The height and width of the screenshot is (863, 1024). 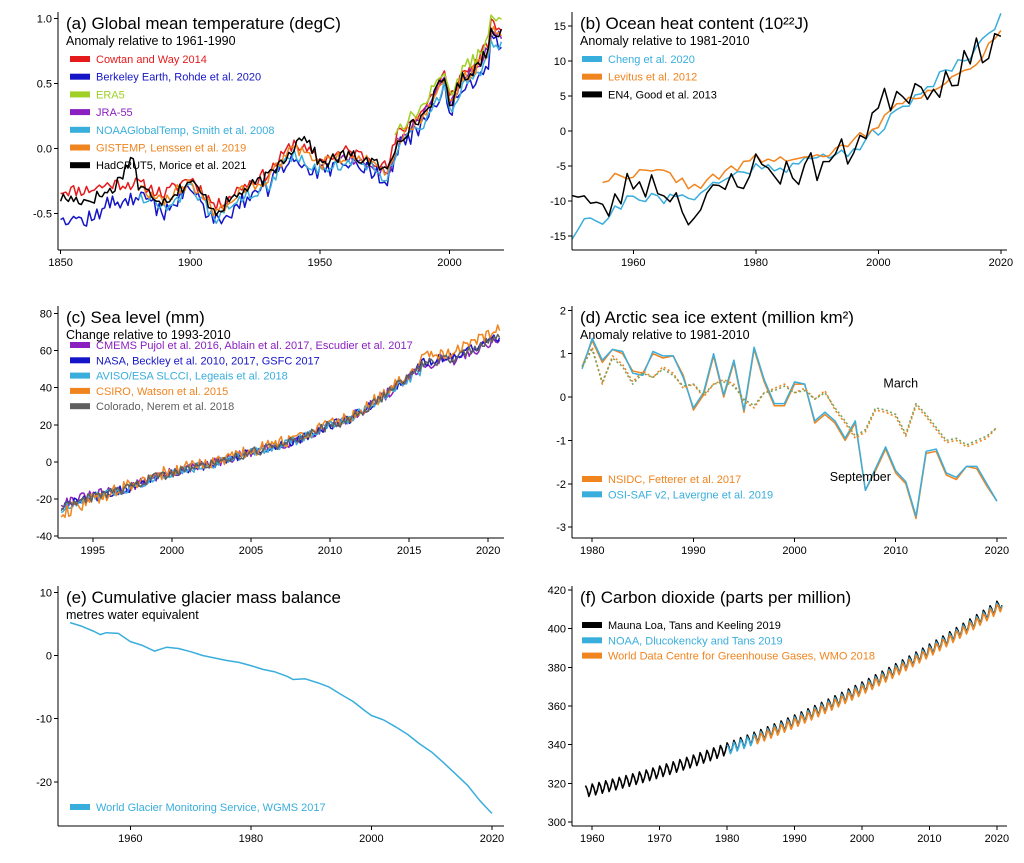 I want to click on series-line-c-csiro-watson-et-al-2015, so click(x=280, y=421).